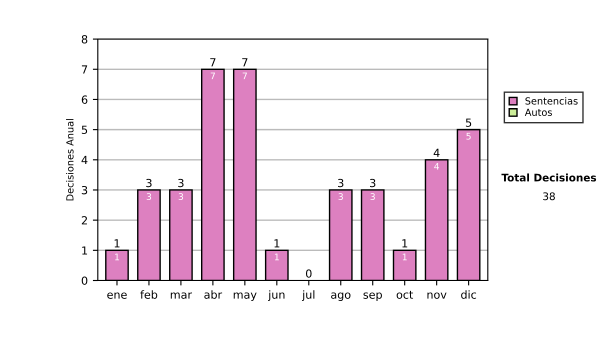 The width and height of the screenshot is (600, 340). What do you see at coordinates (468, 294) in the screenshot?
I see `x-tick-label: dic` at bounding box center [468, 294].